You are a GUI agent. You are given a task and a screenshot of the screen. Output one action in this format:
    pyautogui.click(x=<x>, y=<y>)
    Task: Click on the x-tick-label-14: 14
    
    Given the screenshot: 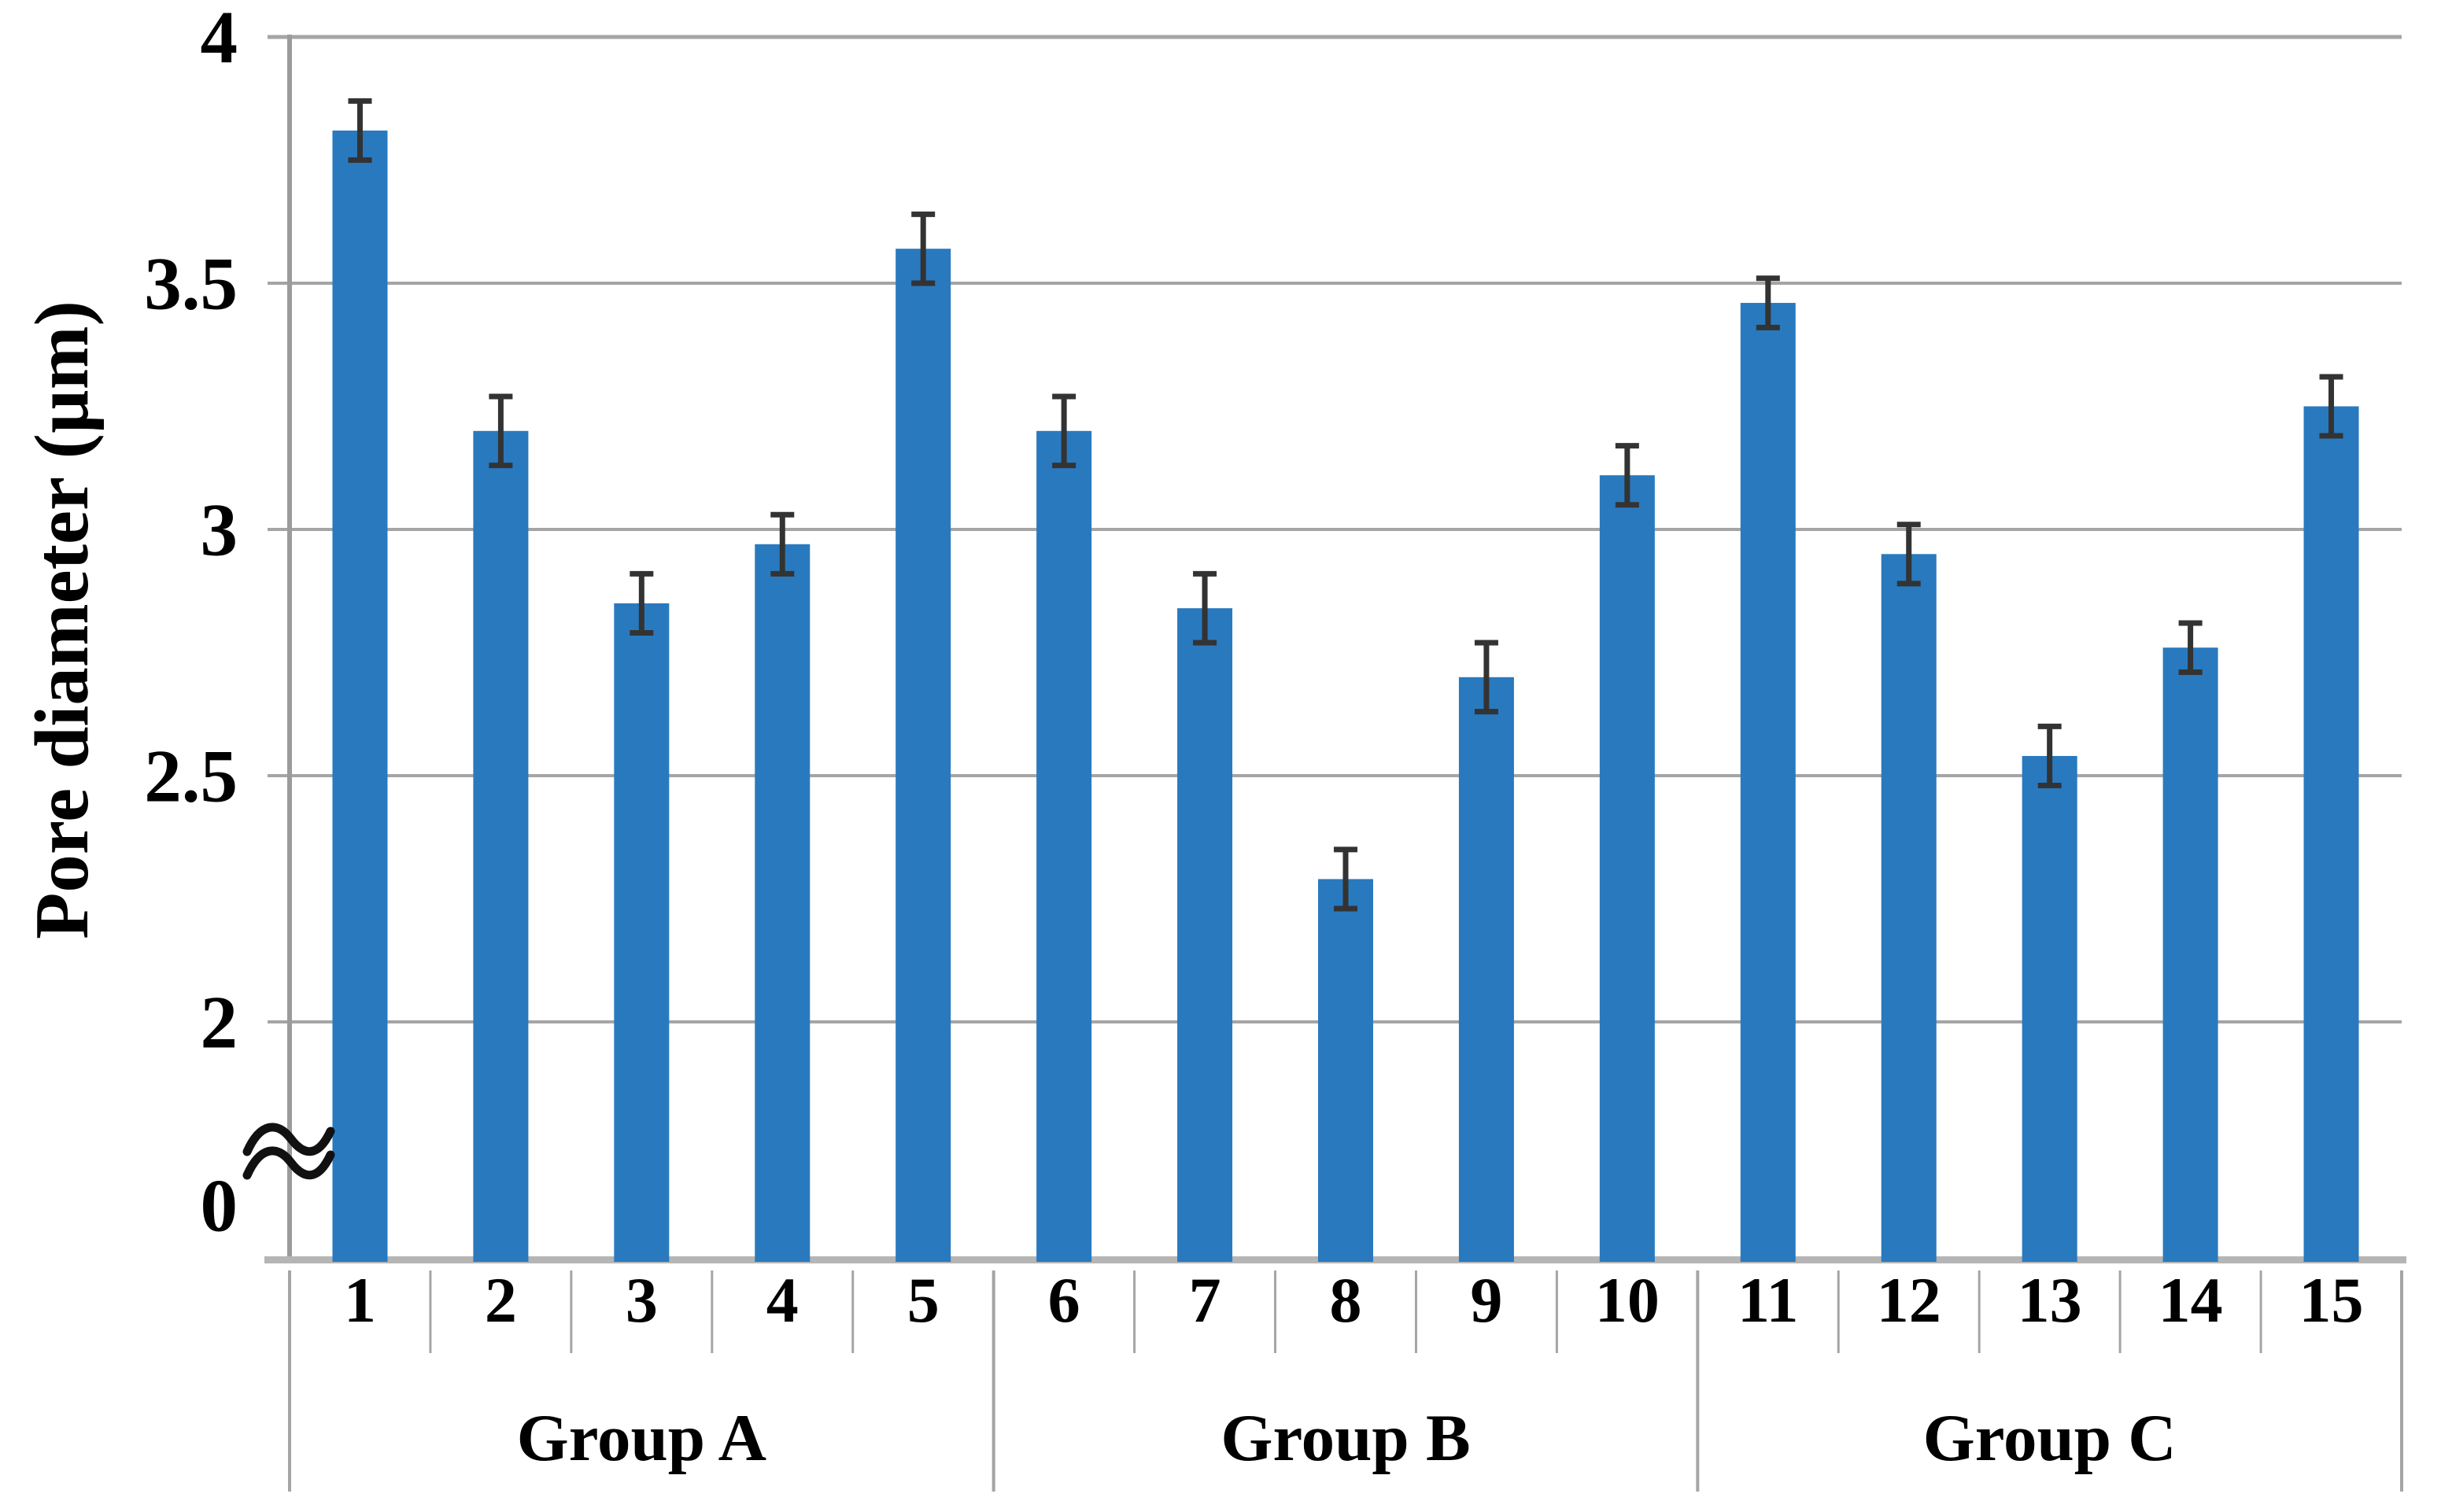 What is the action you would take?
    pyautogui.click(x=2190, y=1300)
    